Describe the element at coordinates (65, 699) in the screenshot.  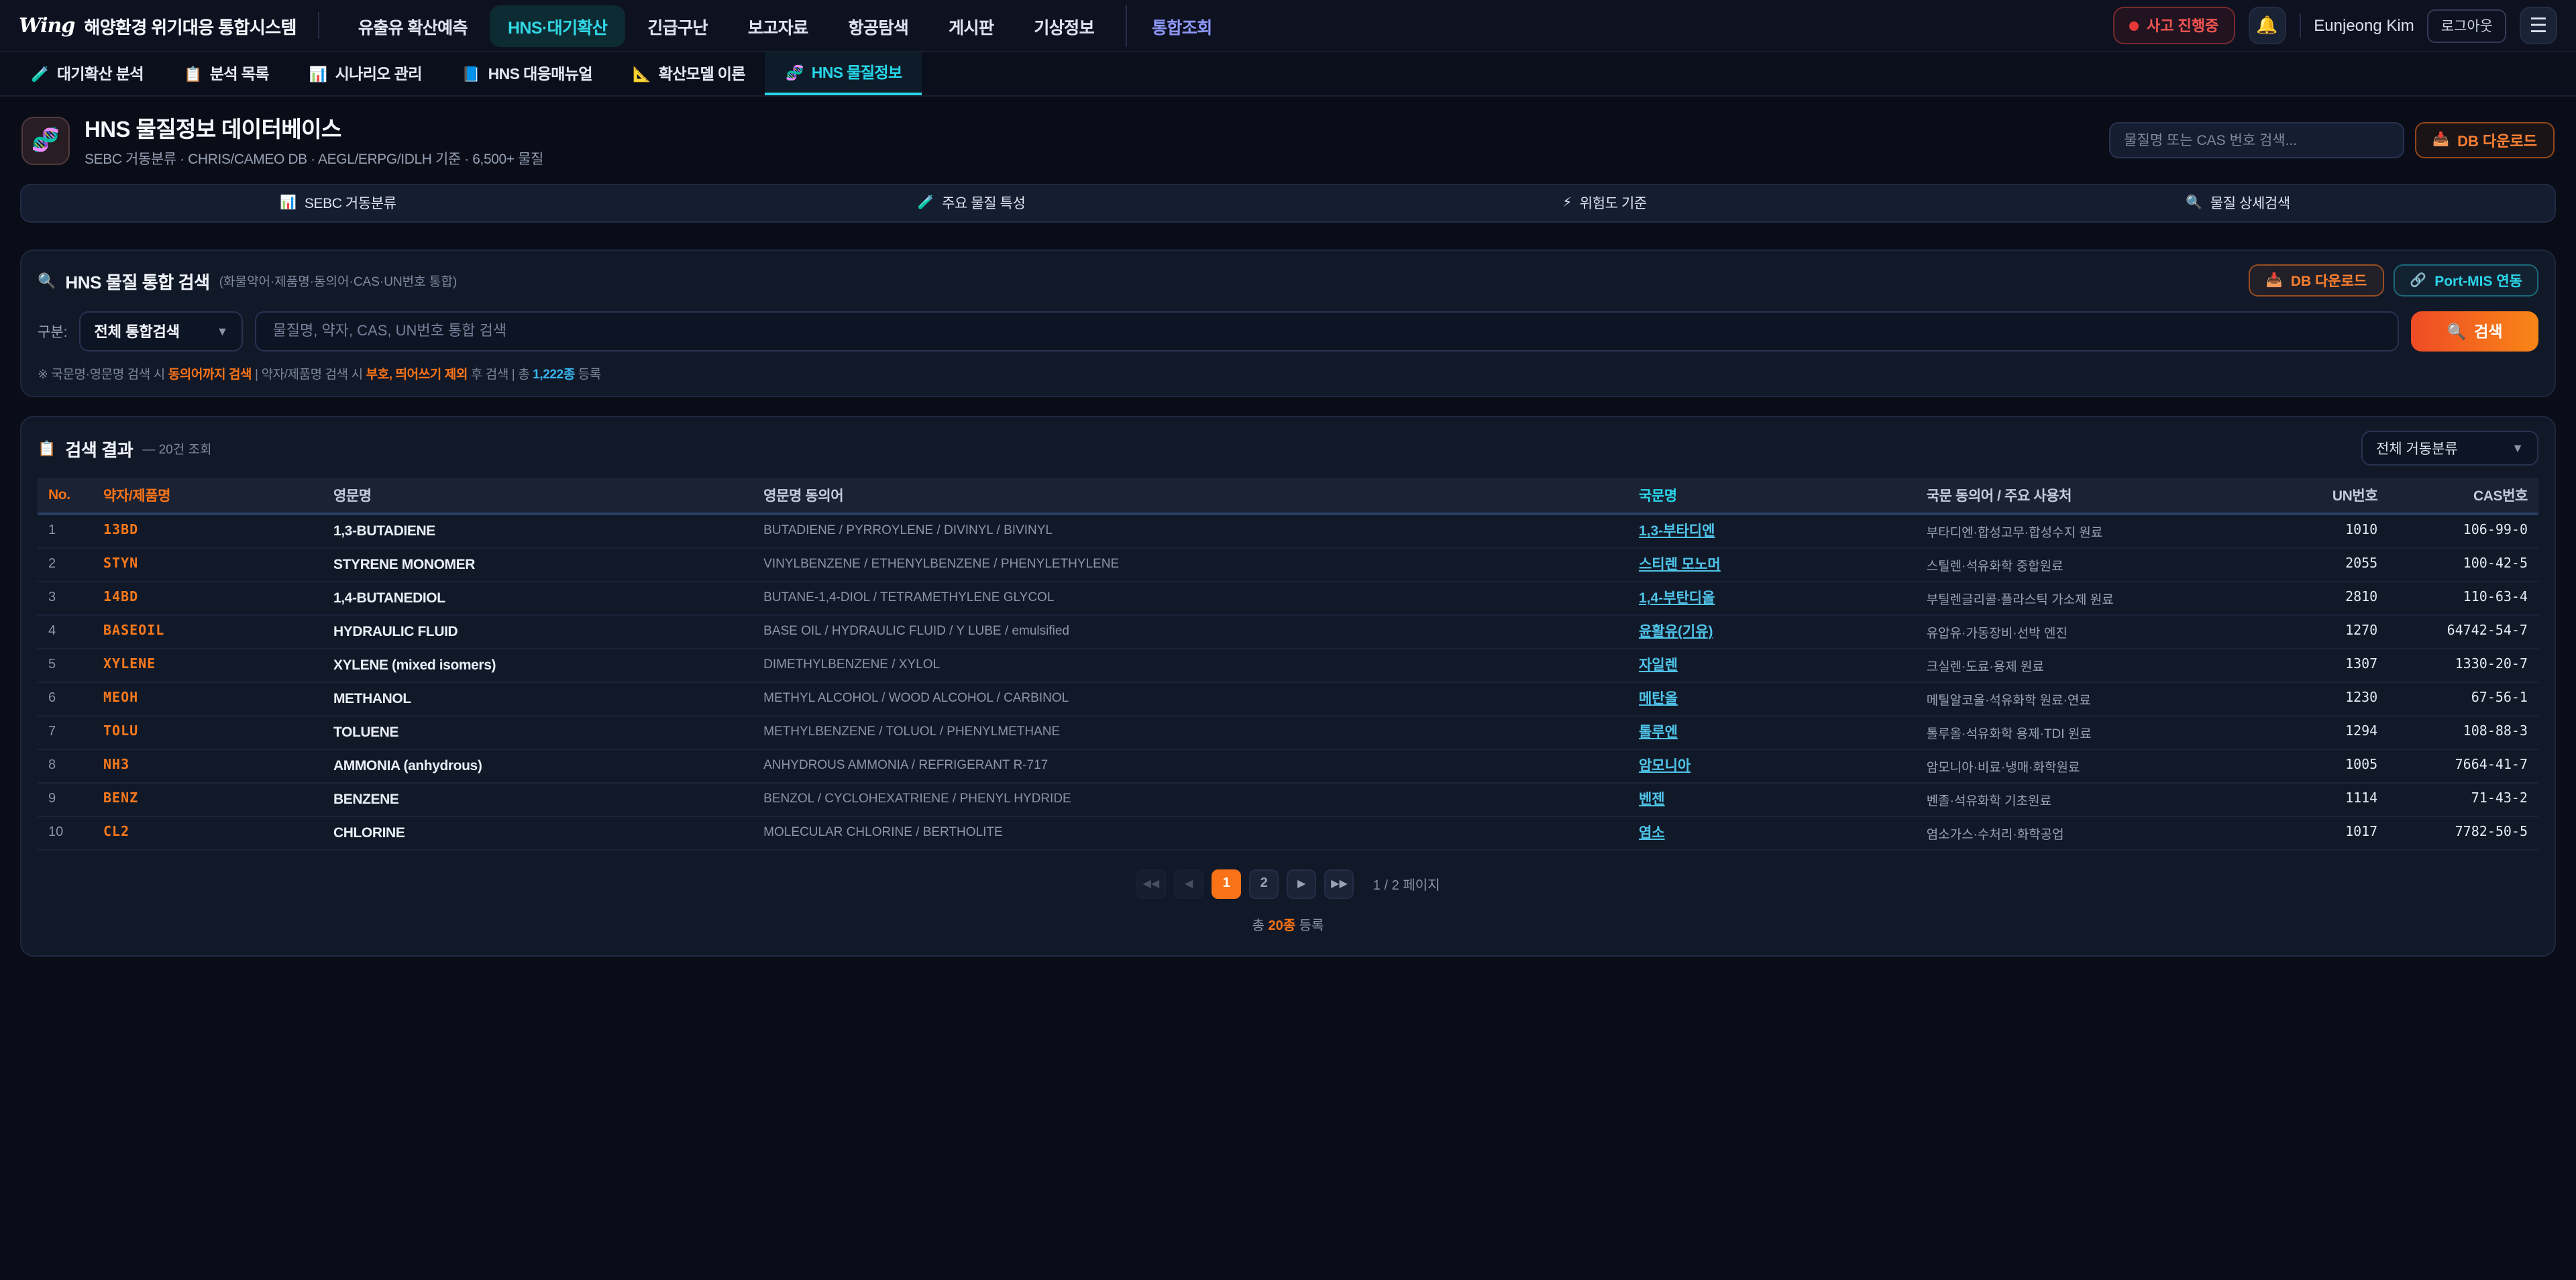
I see `cell-no: 6` at that location.